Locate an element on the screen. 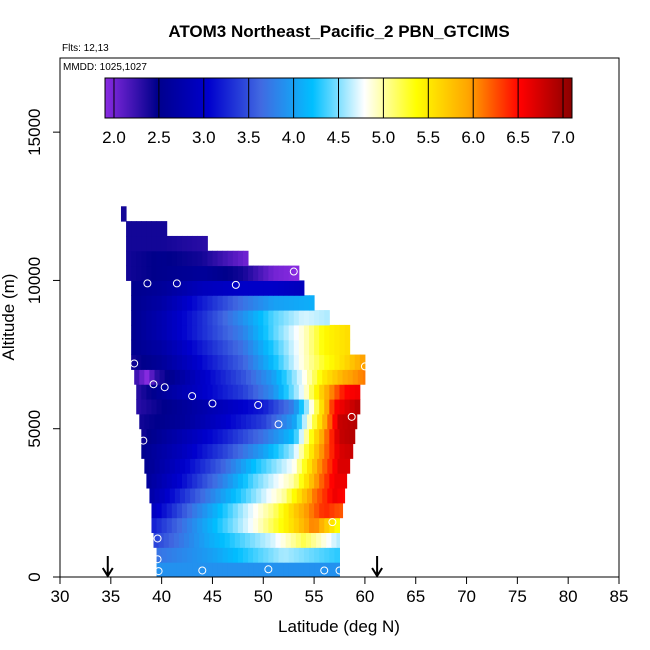  colorbar-tick-label: 4.5 is located at coordinates (339, 137).